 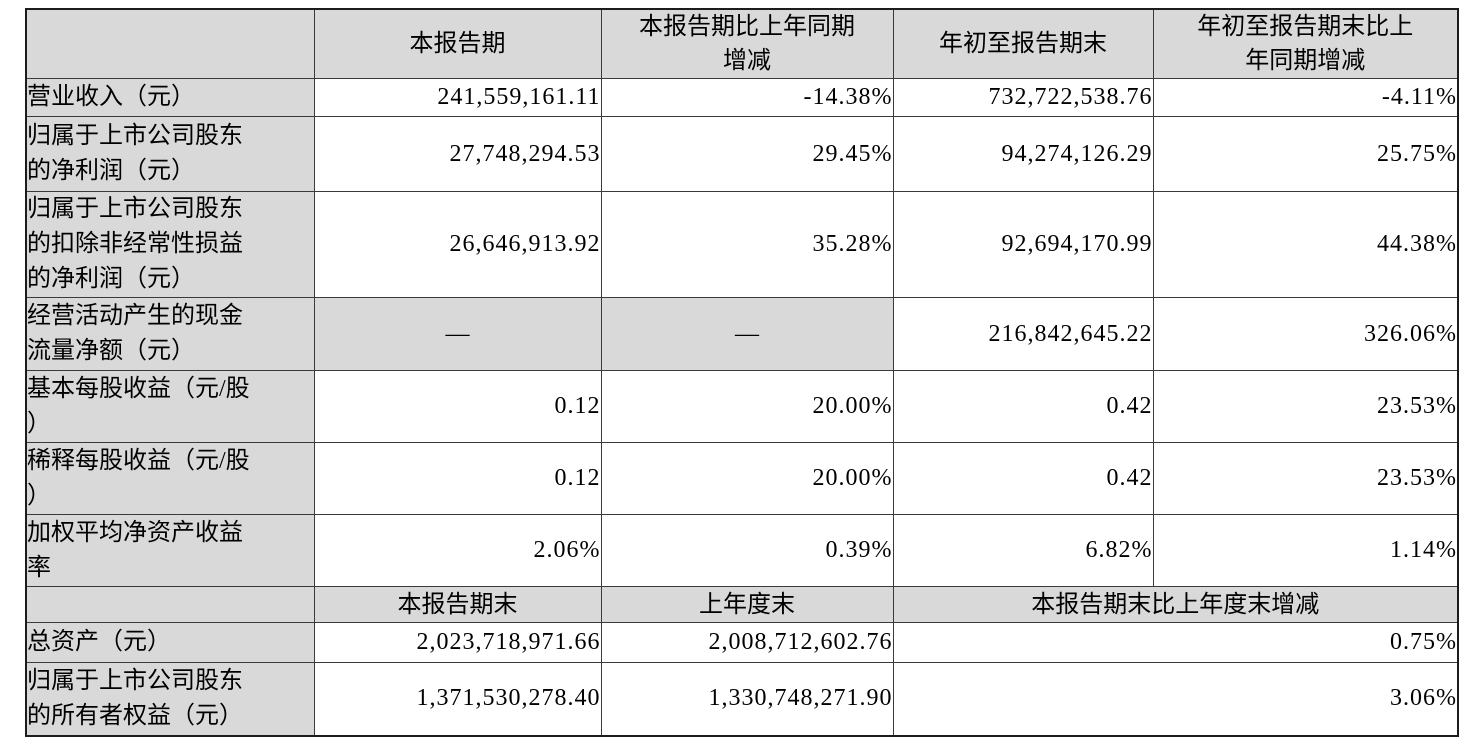 What do you see at coordinates (1023, 154) in the screenshot?
I see `cell-value: 94,274,126.29` at bounding box center [1023, 154].